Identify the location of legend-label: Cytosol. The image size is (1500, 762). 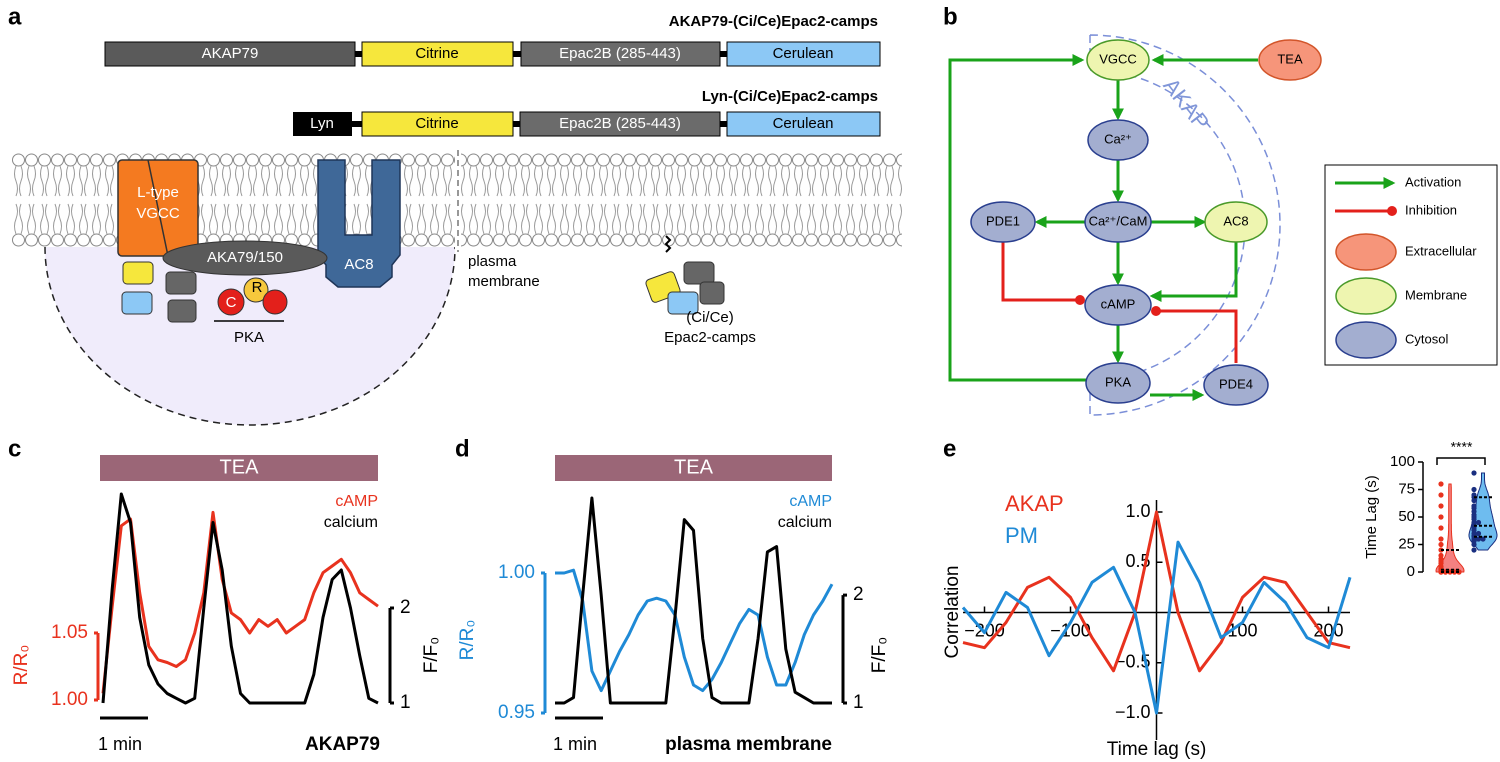
(1426, 338).